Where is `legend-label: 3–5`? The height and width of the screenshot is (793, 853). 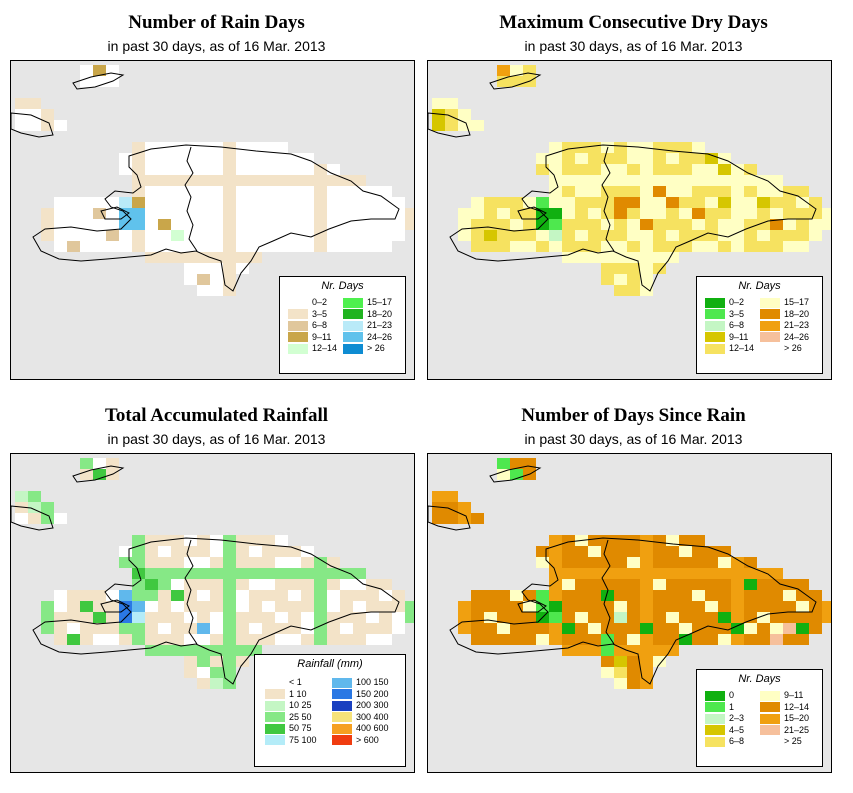 legend-label: 3–5 is located at coordinates (737, 313).